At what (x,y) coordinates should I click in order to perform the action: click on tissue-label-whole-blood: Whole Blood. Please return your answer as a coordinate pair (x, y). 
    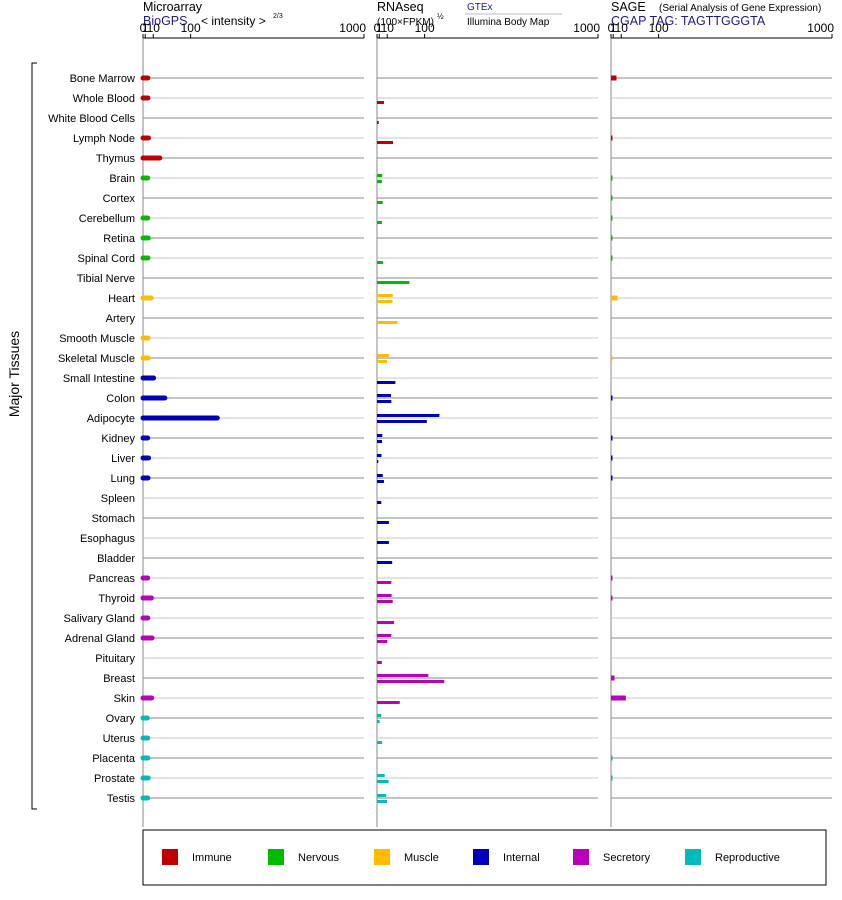
    Looking at the image, I should click on (104, 99).